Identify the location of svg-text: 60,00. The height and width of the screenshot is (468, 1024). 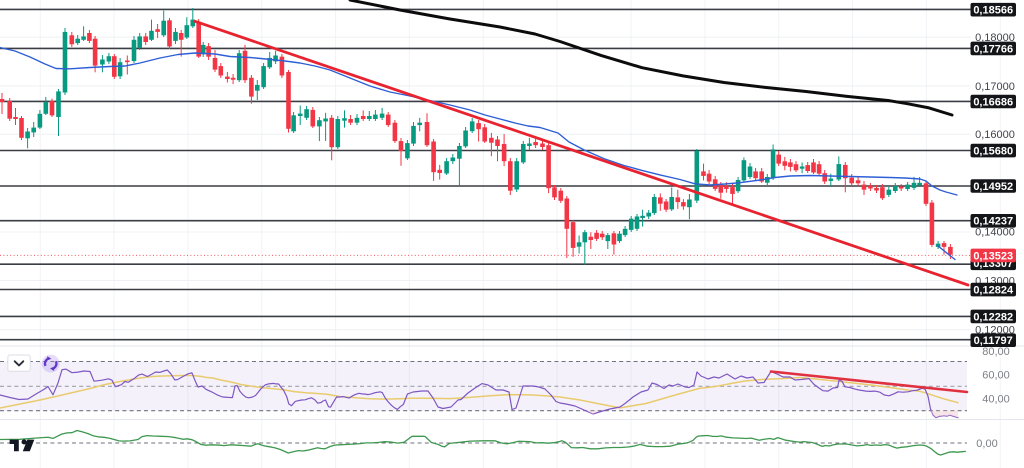
(996, 375).